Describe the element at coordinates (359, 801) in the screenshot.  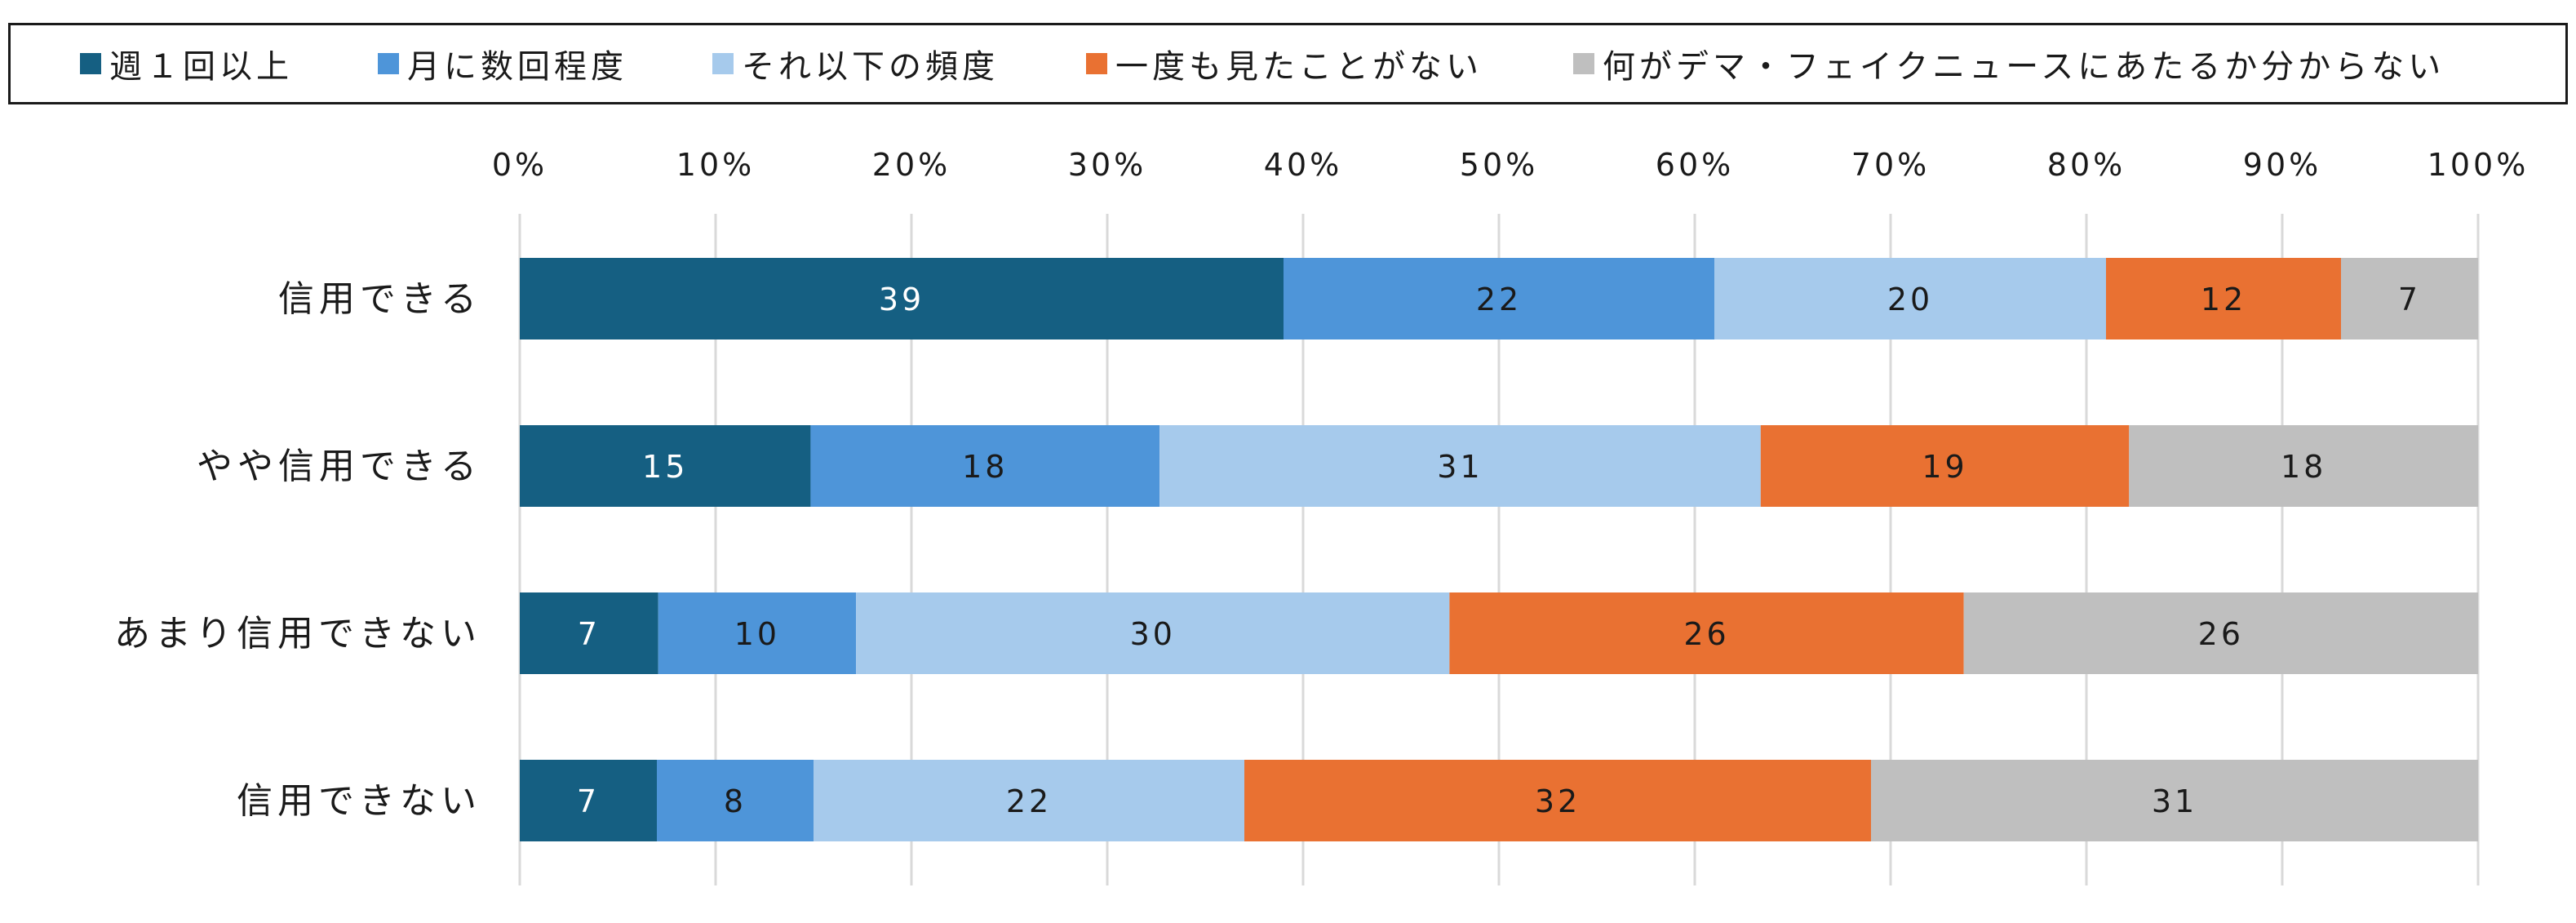
I see `category-label: 信用できない` at that location.